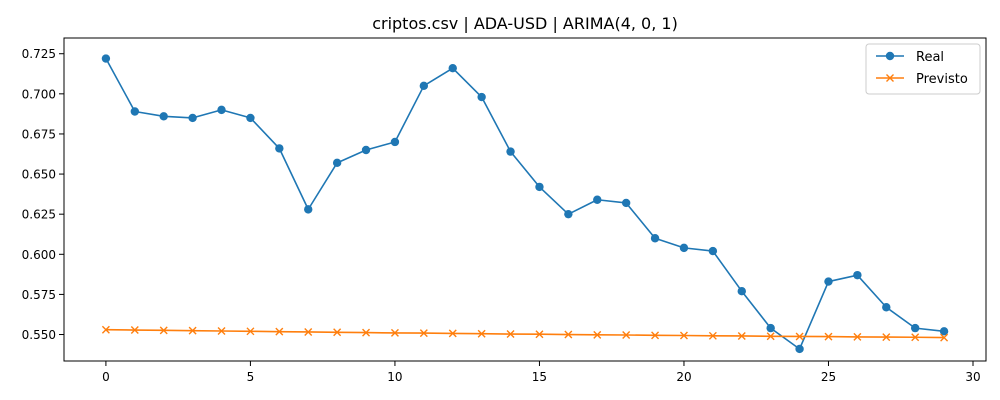 The height and width of the screenshot is (400, 1000). I want to click on y-tick-label: 0.625, so click(39, 215).